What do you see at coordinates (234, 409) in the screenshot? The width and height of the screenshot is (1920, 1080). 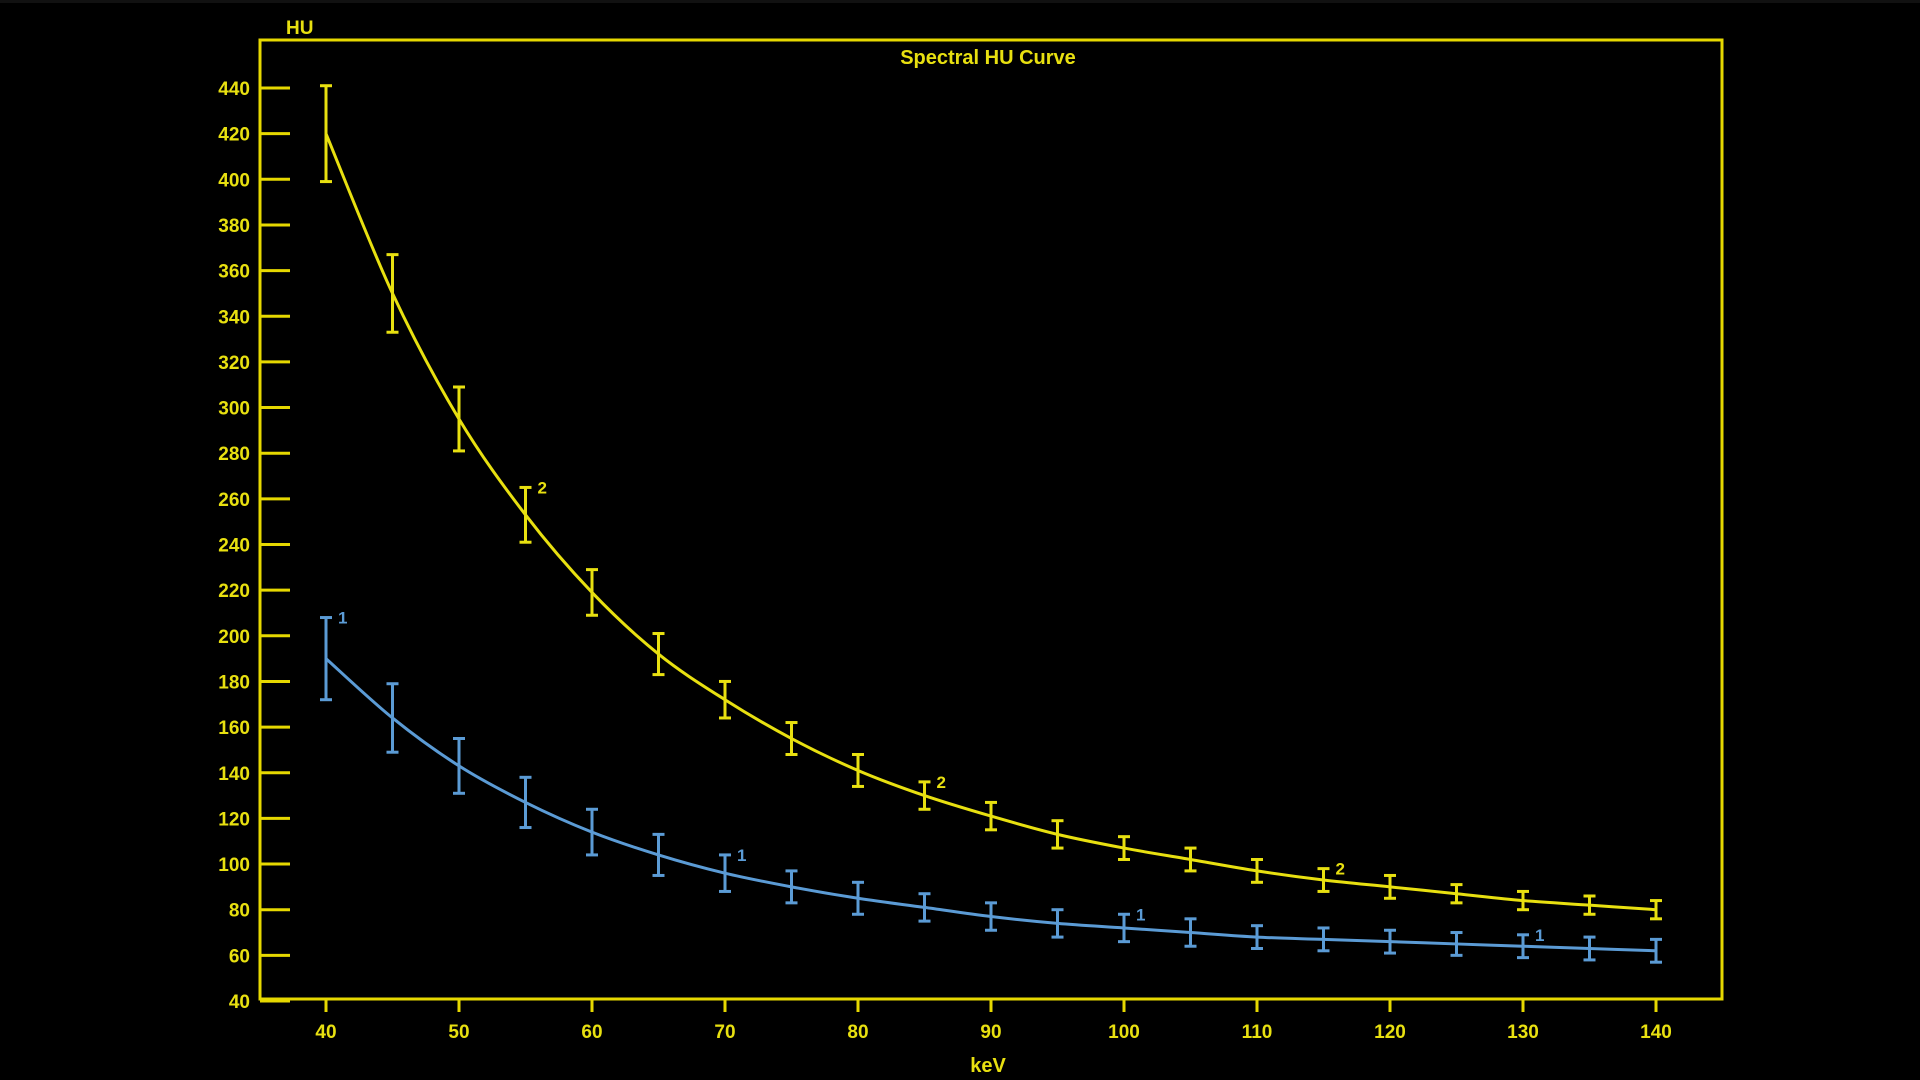 I see `y-tick-label: 300` at bounding box center [234, 409].